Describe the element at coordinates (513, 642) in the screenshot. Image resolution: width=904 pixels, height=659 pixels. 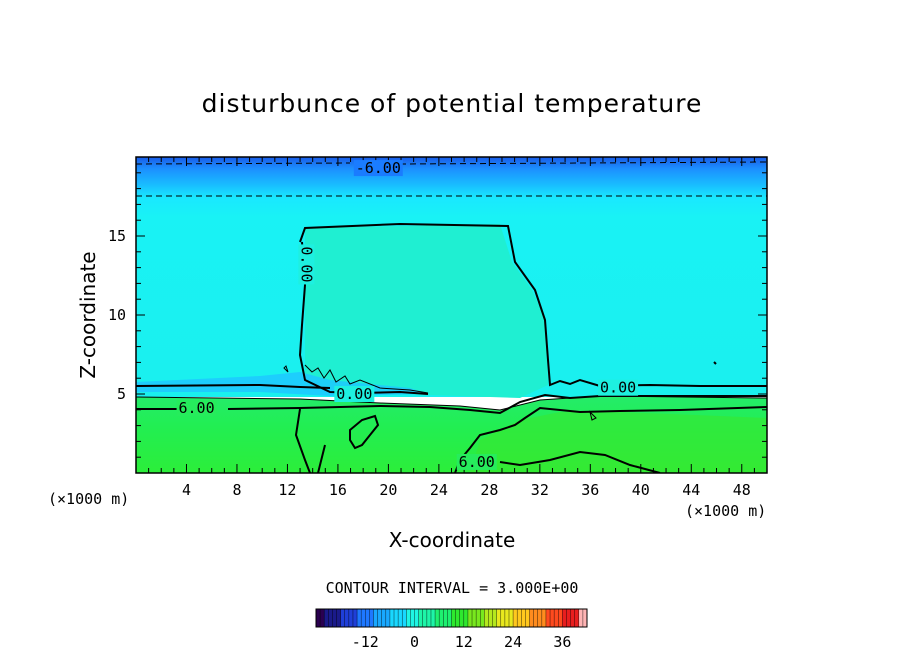
I see `colorbar-tick-label: 24` at that location.